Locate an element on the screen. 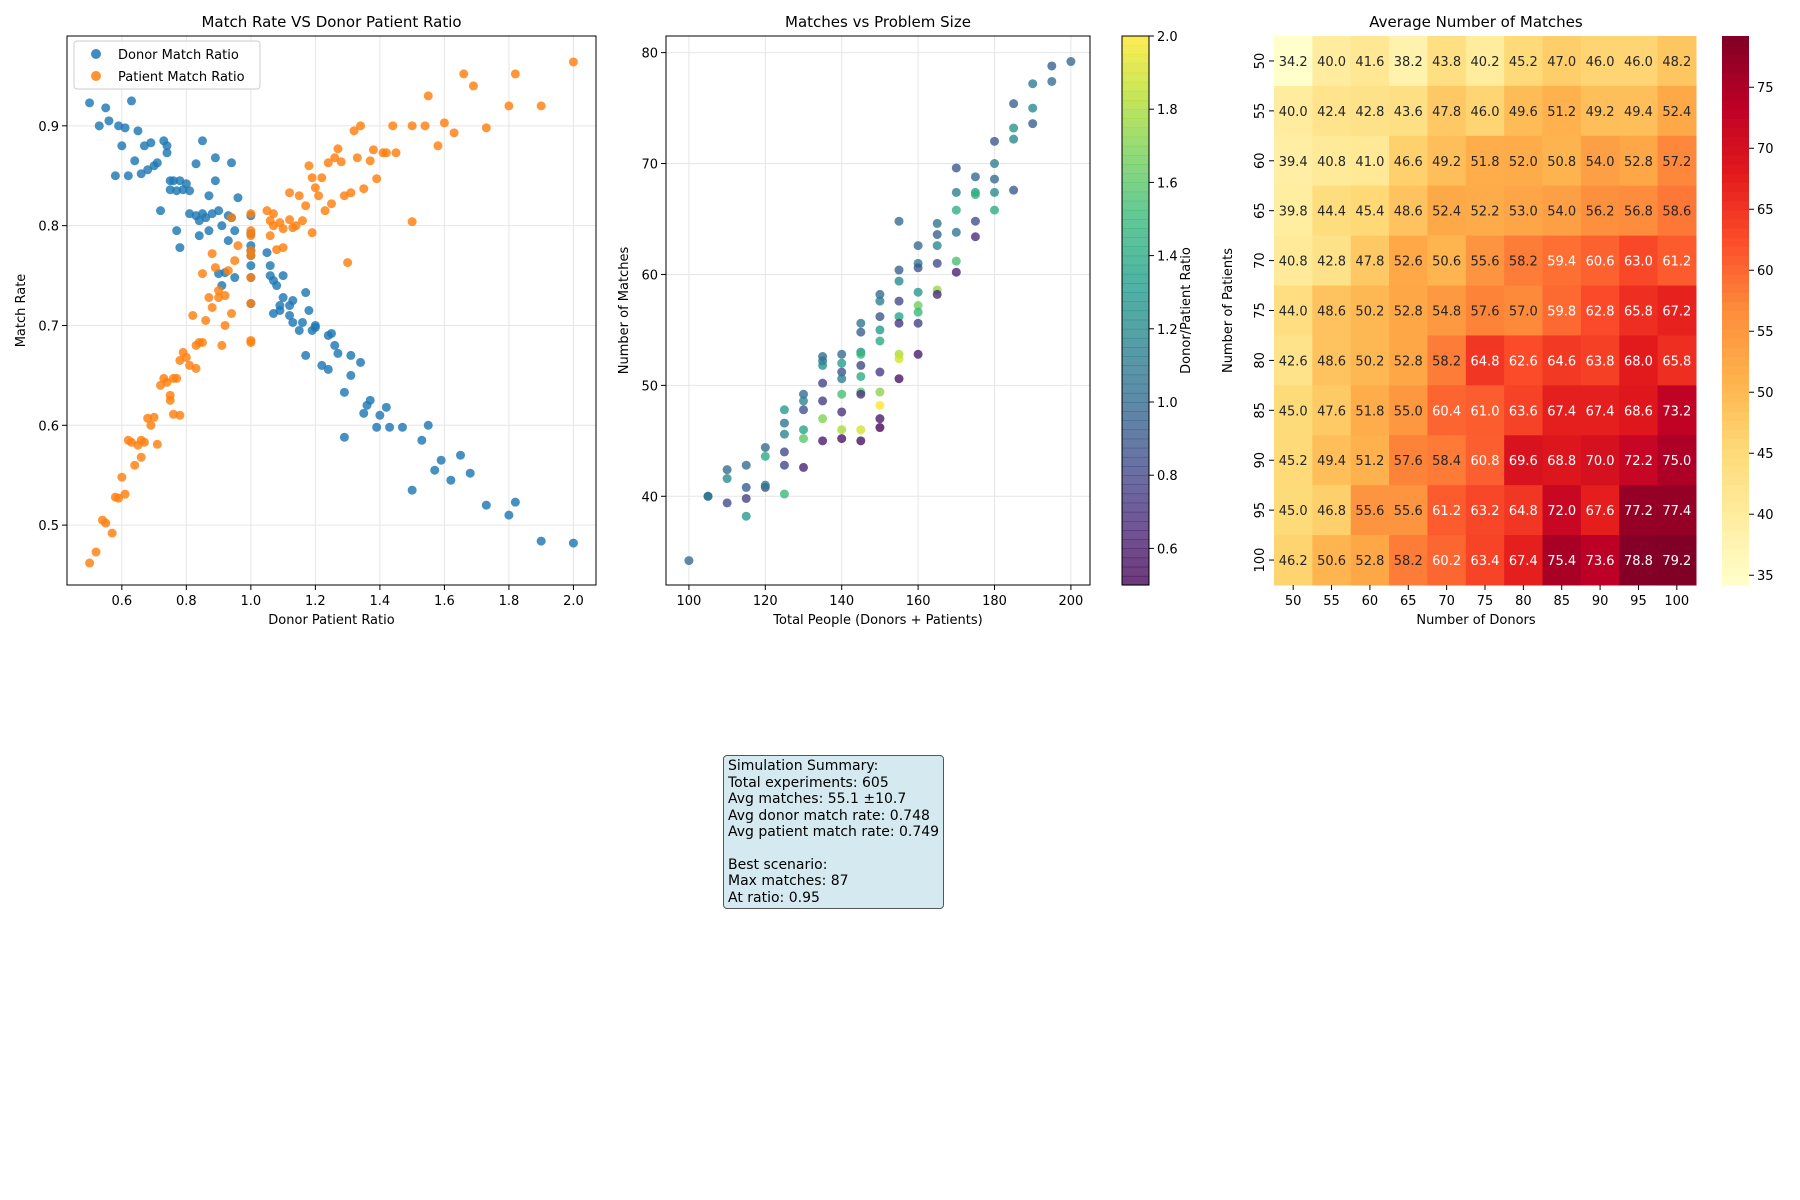 The image size is (1800, 1200). y-tick-label: 95 is located at coordinates (1260, 510).